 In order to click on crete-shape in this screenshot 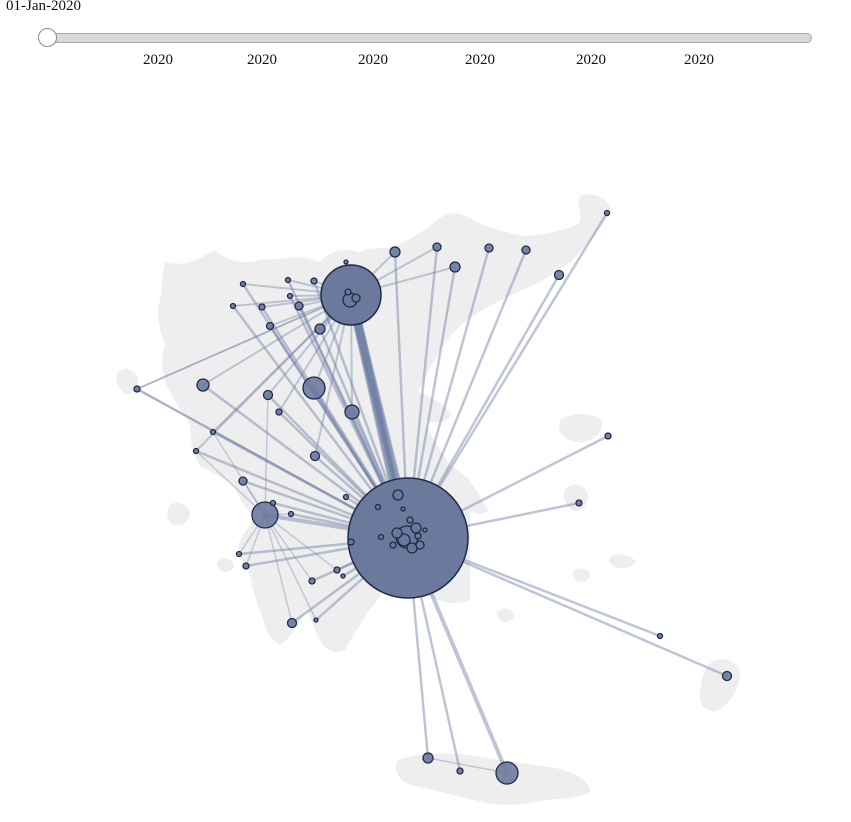, I will do `click(492, 779)`.